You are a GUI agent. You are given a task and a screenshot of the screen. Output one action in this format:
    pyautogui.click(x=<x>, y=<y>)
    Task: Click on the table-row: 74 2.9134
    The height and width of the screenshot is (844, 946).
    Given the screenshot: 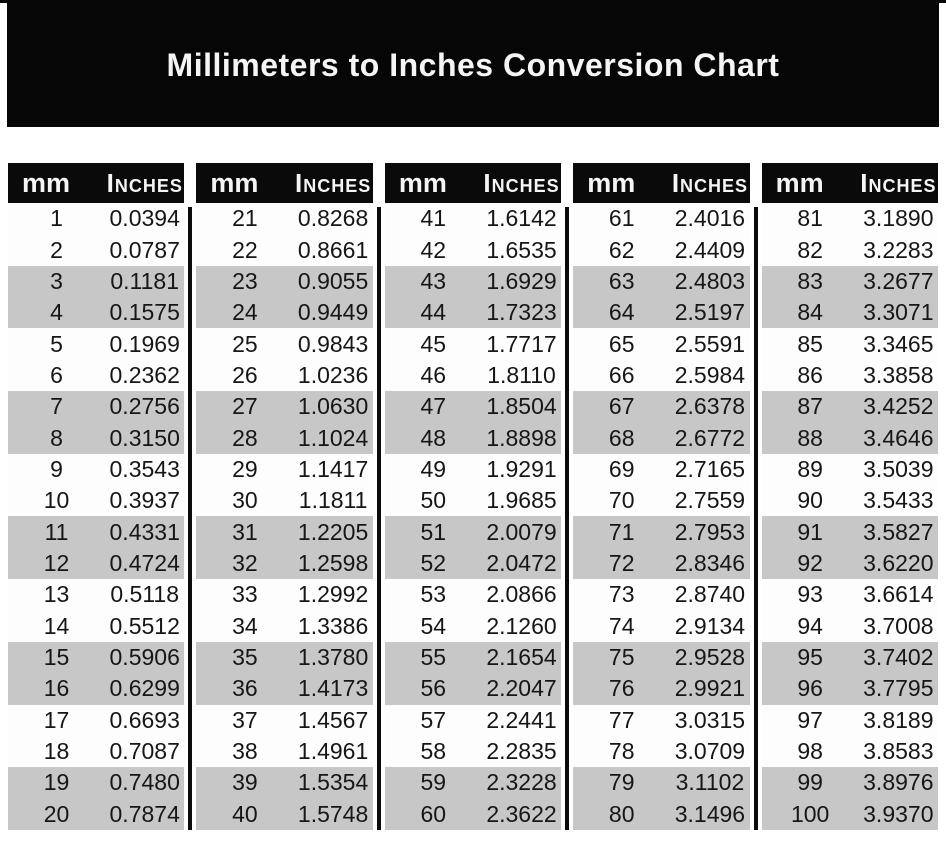 What is the action you would take?
    pyautogui.click(x=661, y=625)
    